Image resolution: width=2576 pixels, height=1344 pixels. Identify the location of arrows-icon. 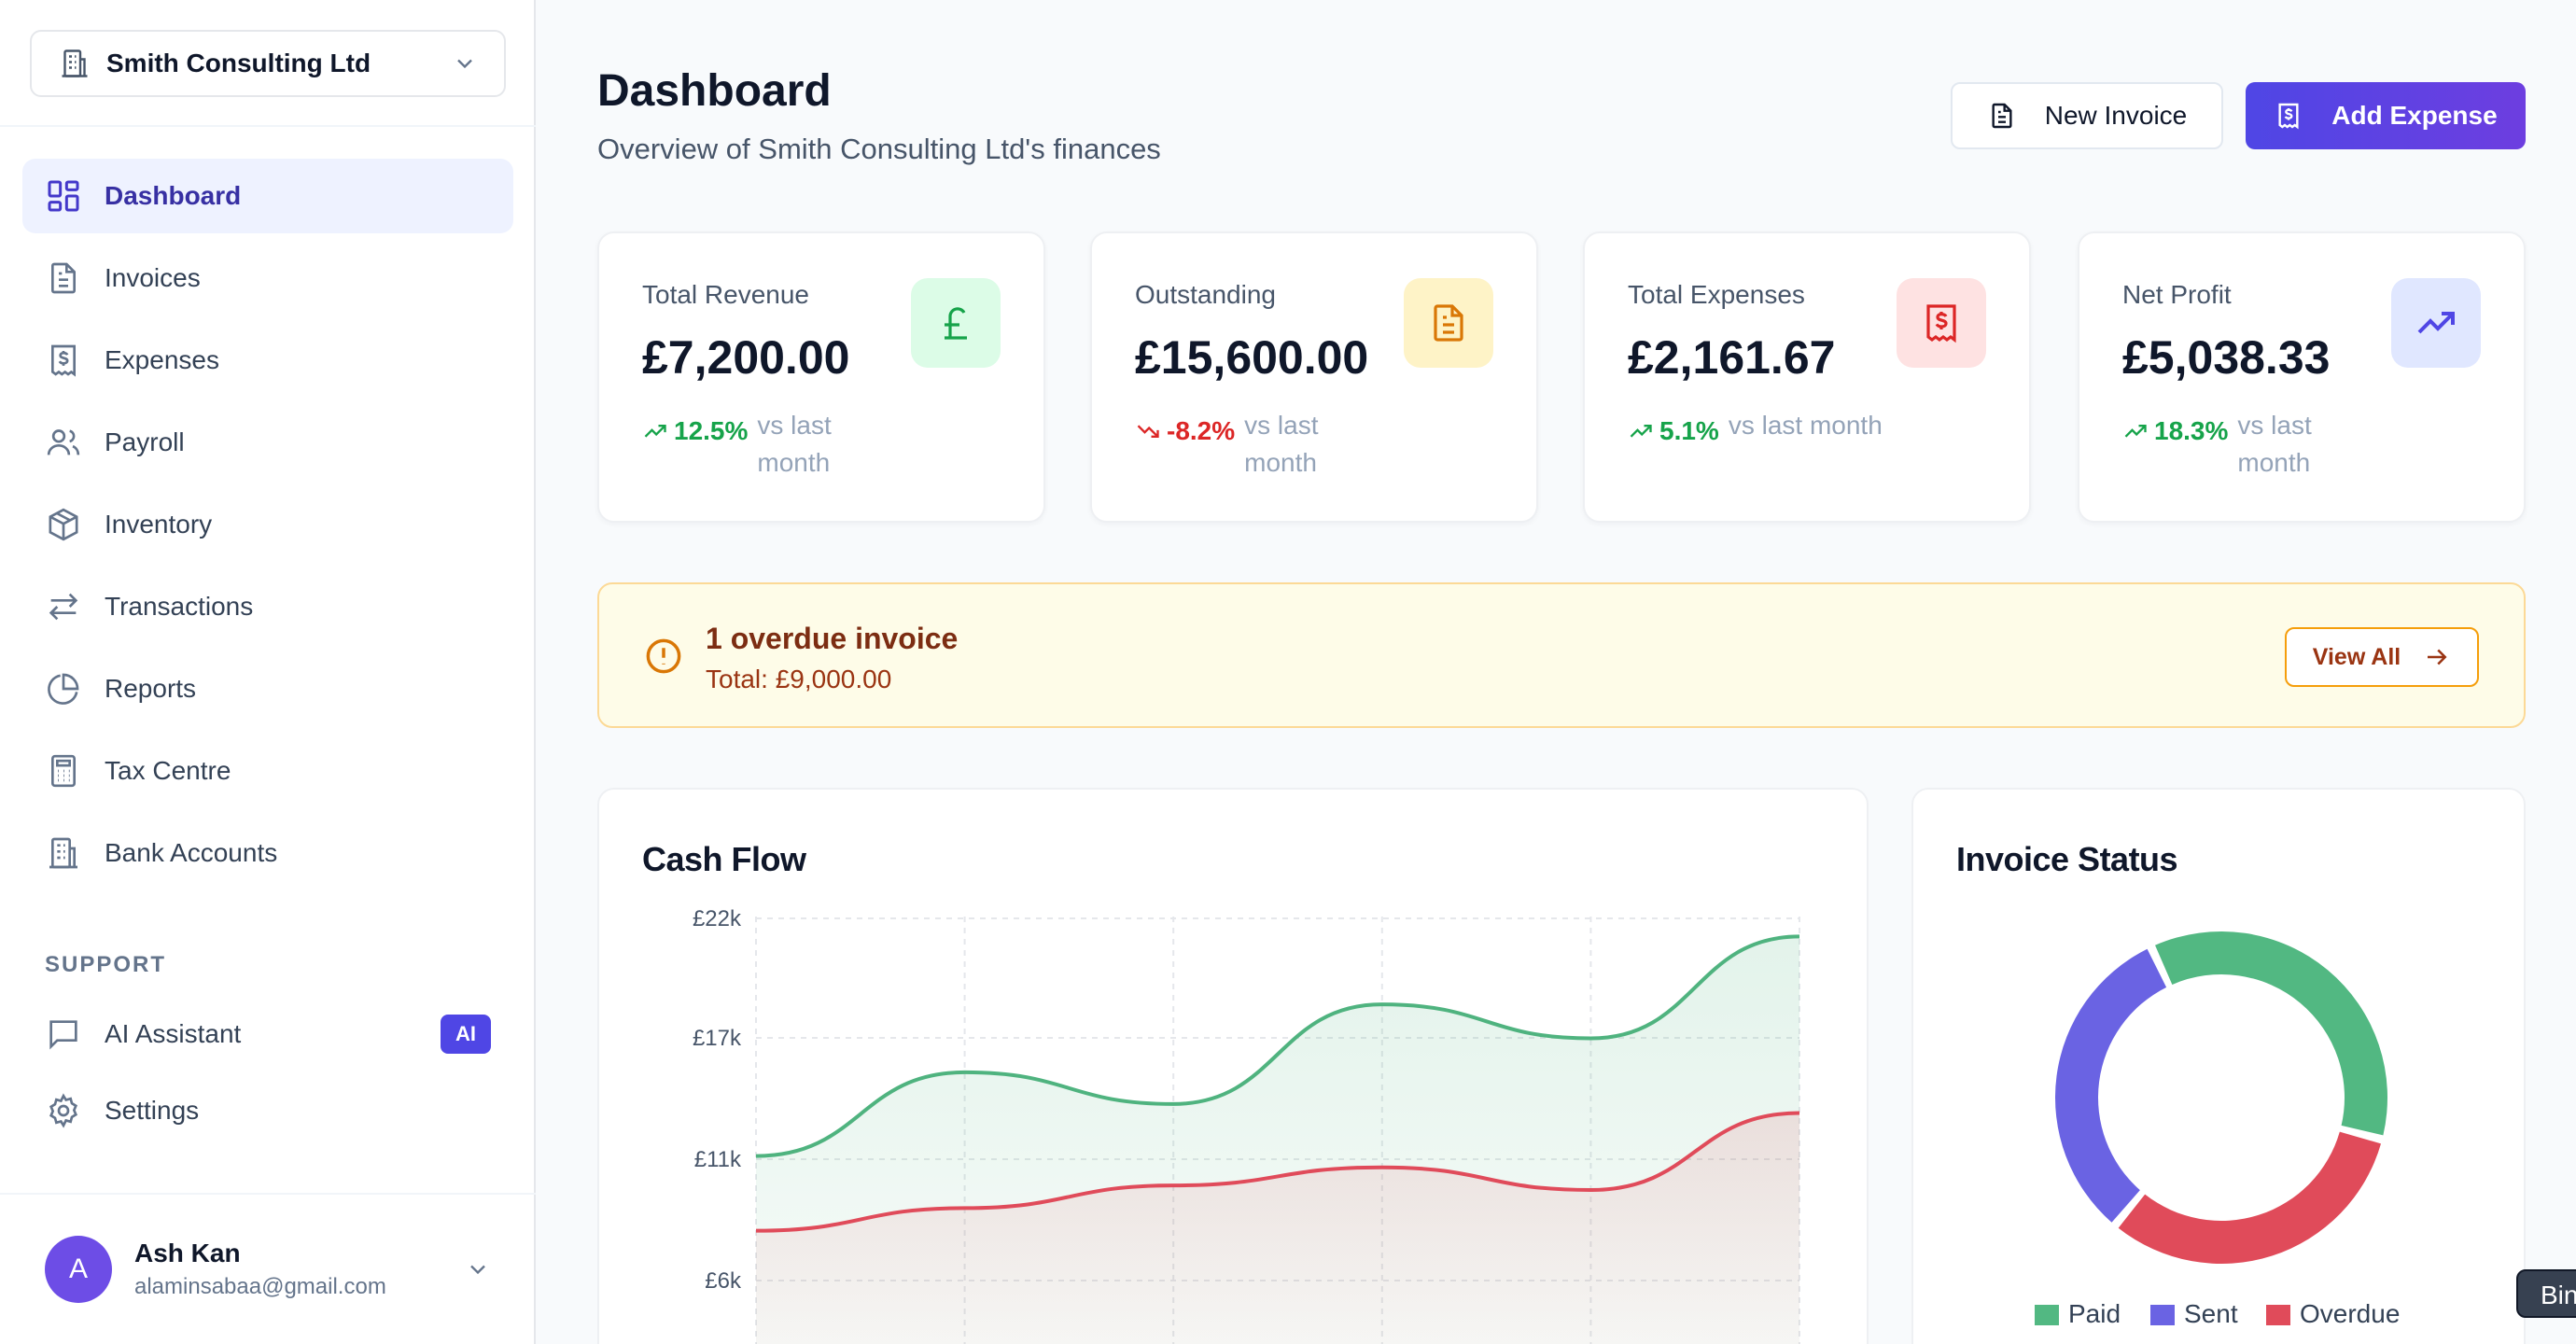
(63, 607).